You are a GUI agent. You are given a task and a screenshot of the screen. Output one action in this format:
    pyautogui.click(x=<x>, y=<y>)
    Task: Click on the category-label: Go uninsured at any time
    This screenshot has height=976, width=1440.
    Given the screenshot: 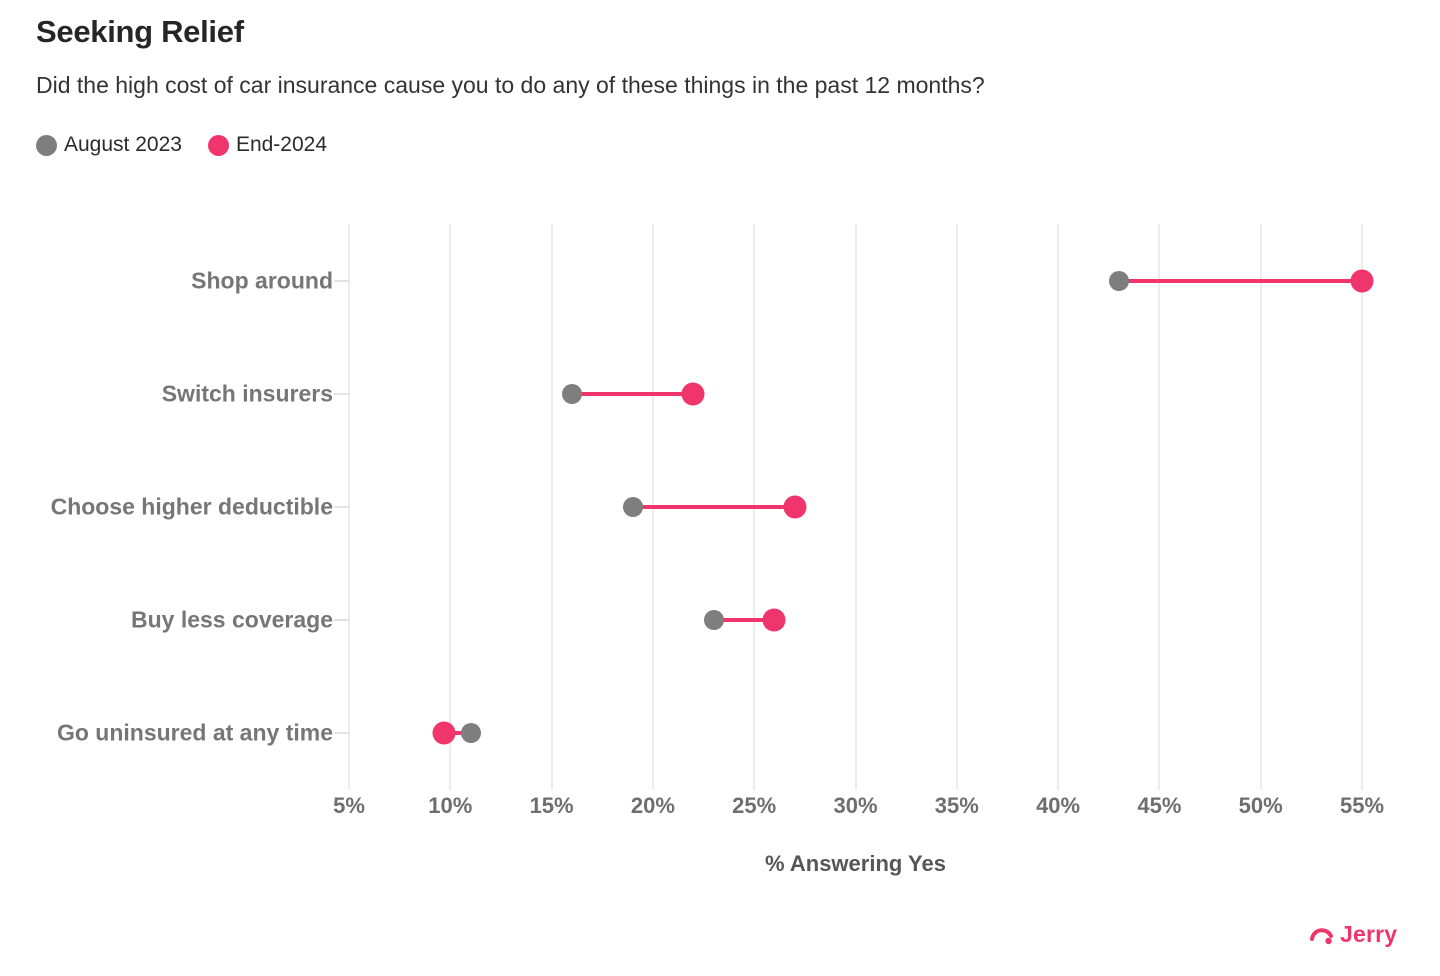 What is the action you would take?
    pyautogui.click(x=194, y=732)
    